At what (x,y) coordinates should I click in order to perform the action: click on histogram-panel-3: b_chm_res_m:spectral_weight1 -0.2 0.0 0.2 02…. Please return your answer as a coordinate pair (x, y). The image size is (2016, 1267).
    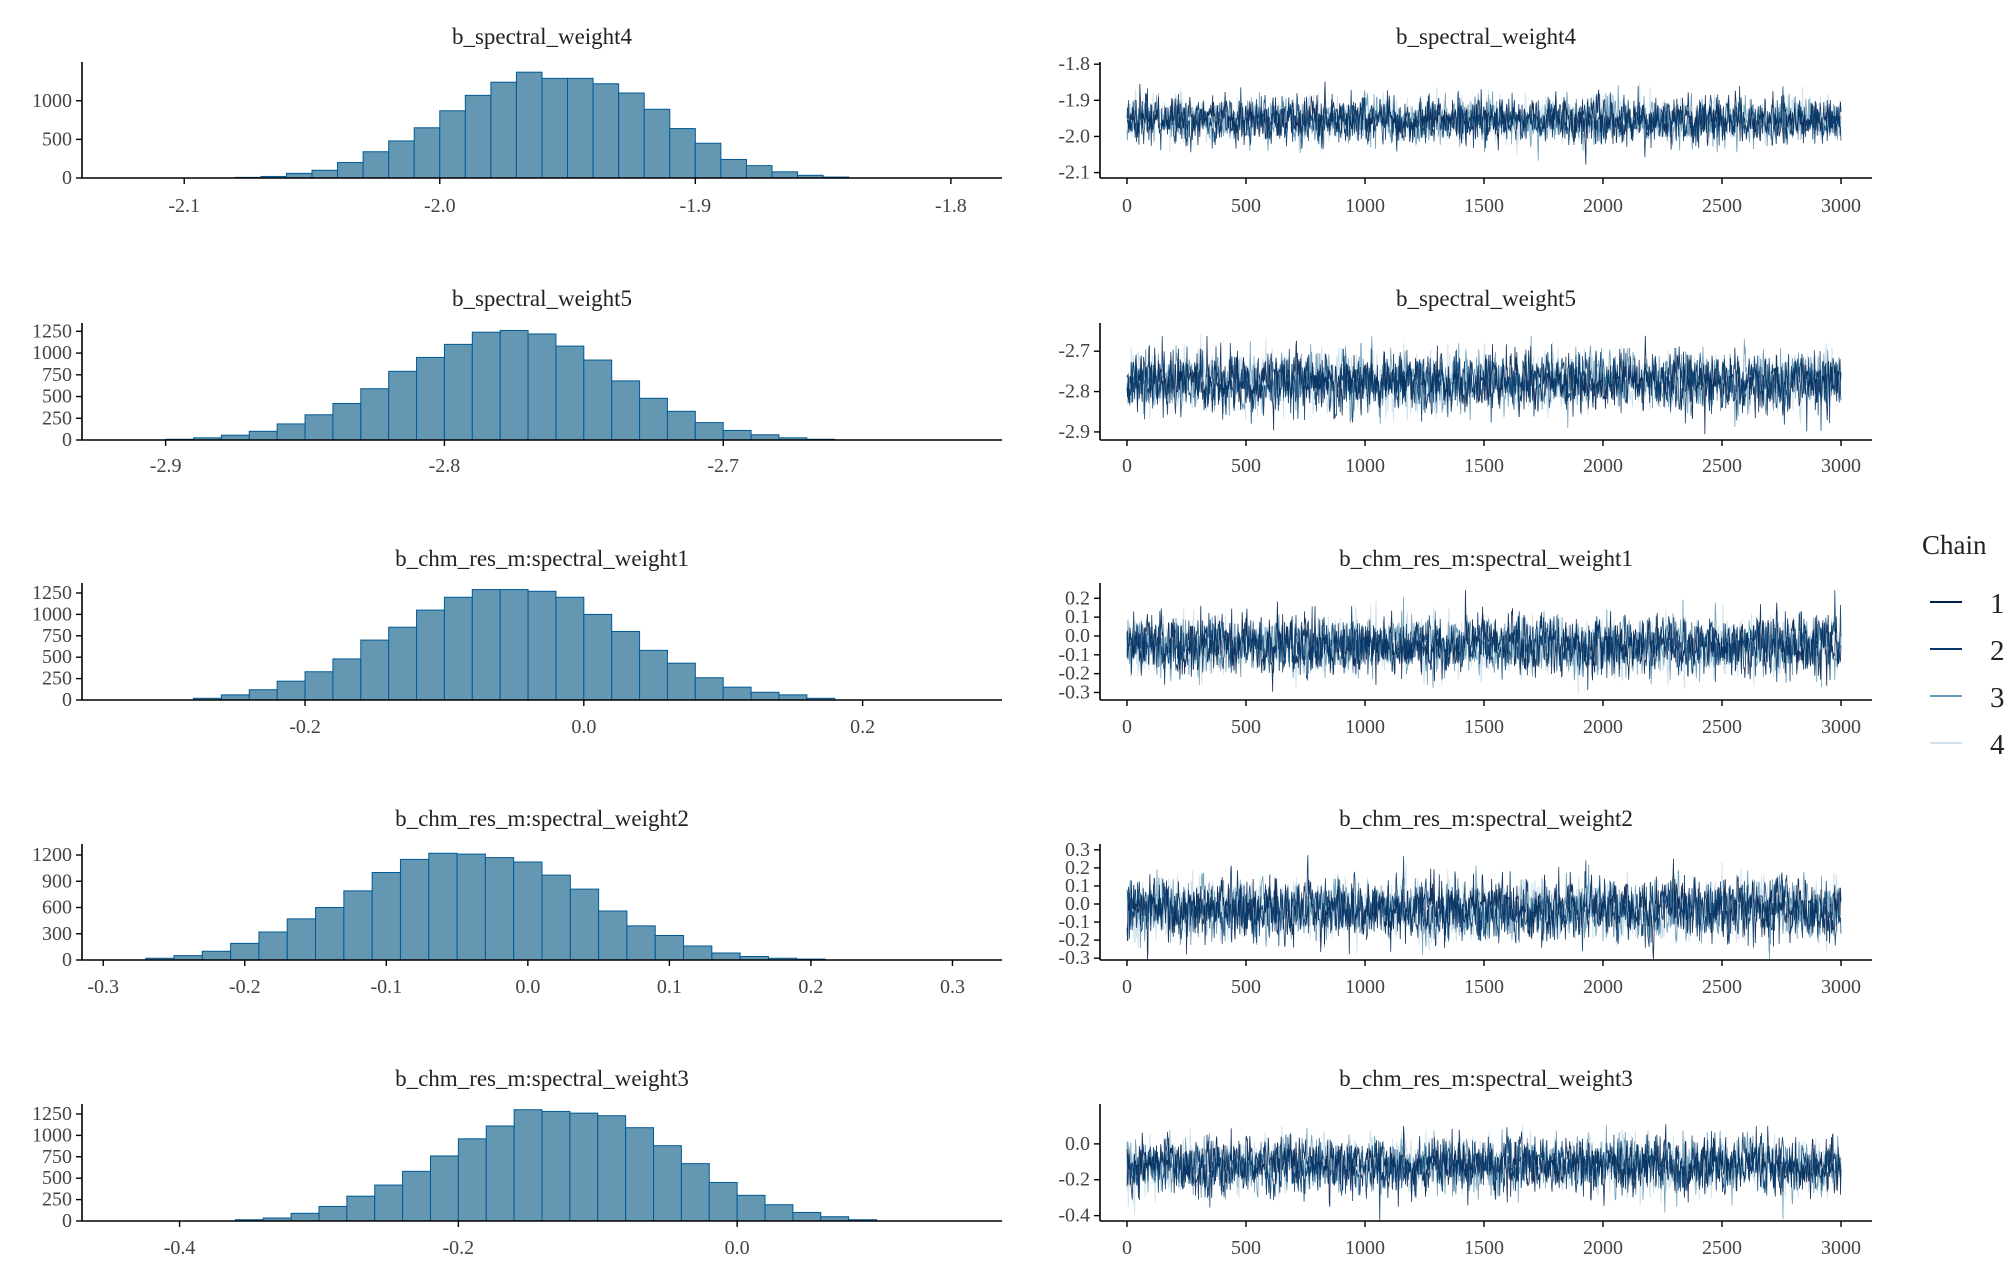
    Looking at the image, I should click on (517, 642).